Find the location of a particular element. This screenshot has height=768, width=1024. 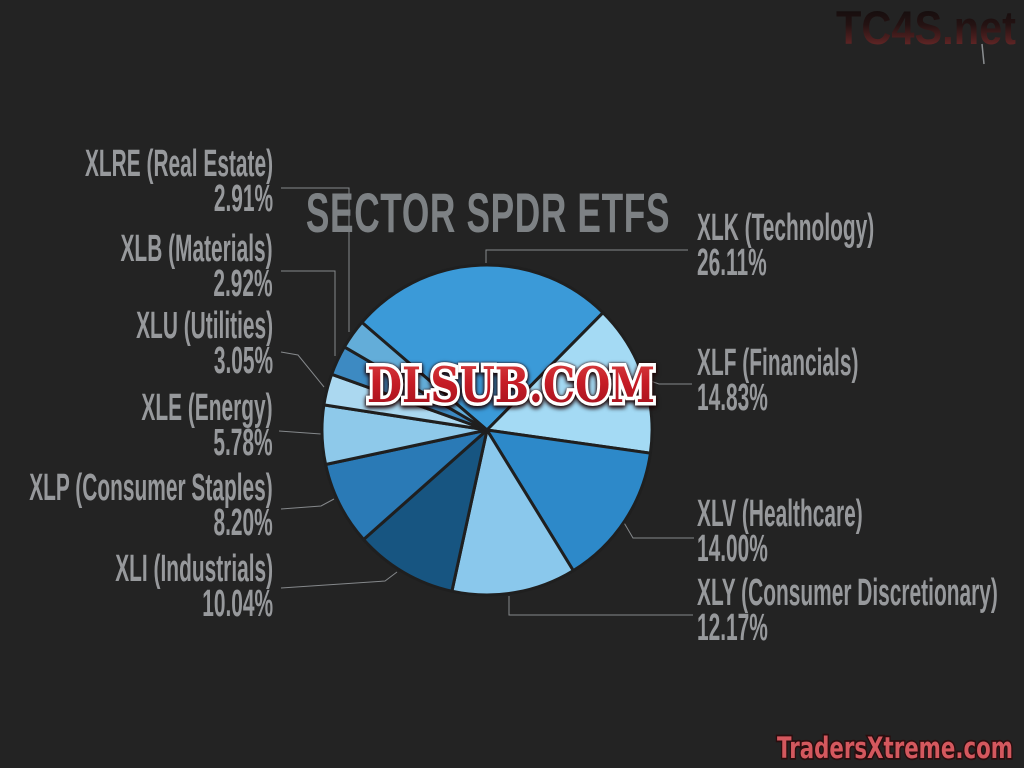

pie-slice-xlv is located at coordinates (568, 500).